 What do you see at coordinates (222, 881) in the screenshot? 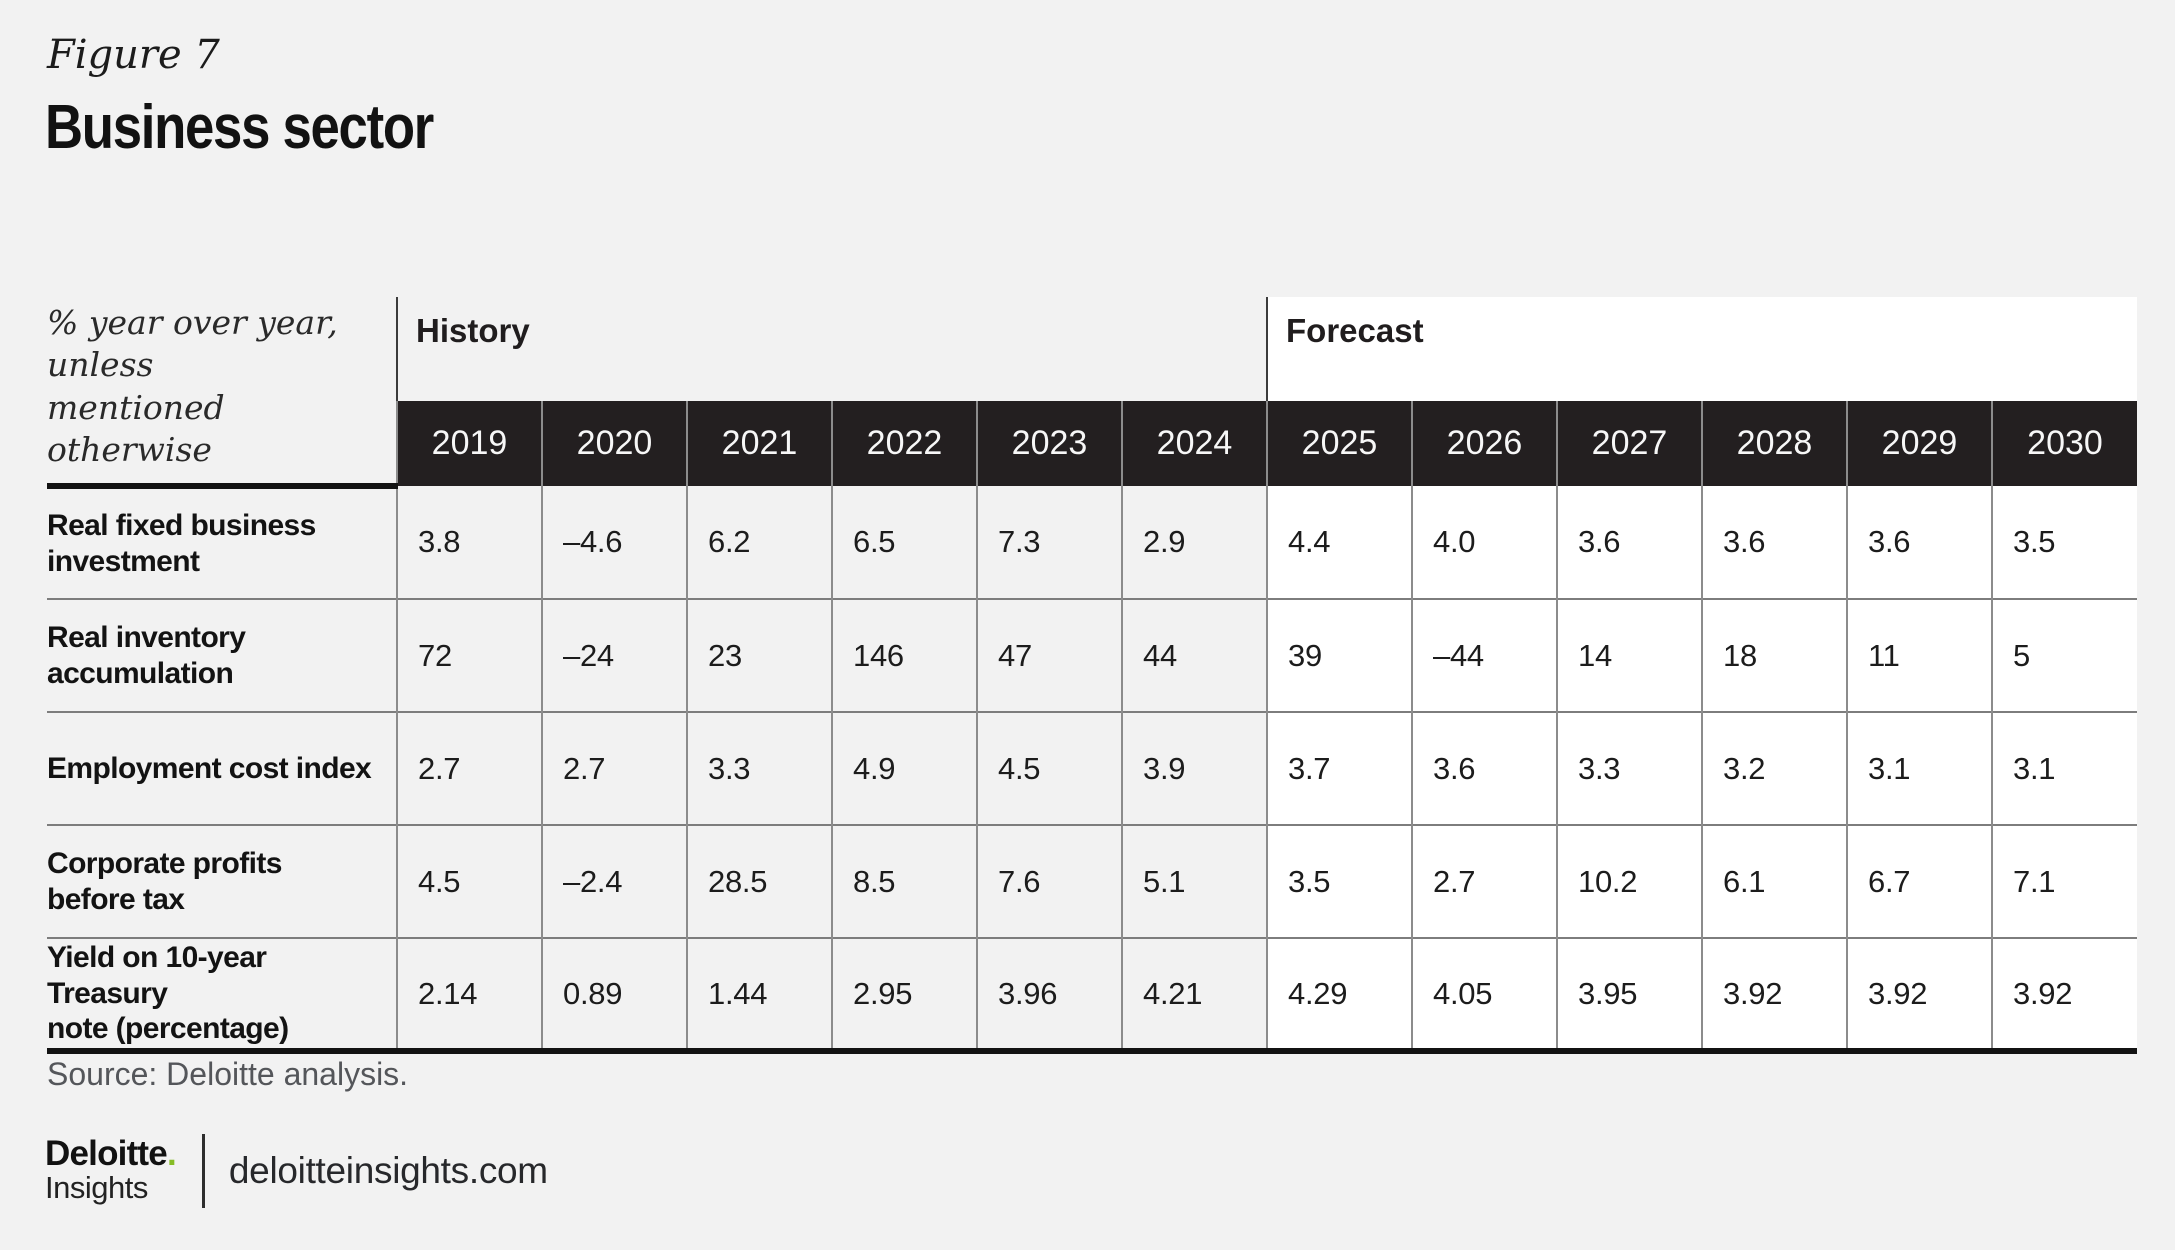
I see `row-label: Corporate profits before tax` at bounding box center [222, 881].